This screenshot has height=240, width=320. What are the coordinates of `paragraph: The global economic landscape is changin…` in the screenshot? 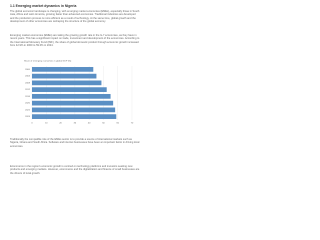 It's located at (75, 17).